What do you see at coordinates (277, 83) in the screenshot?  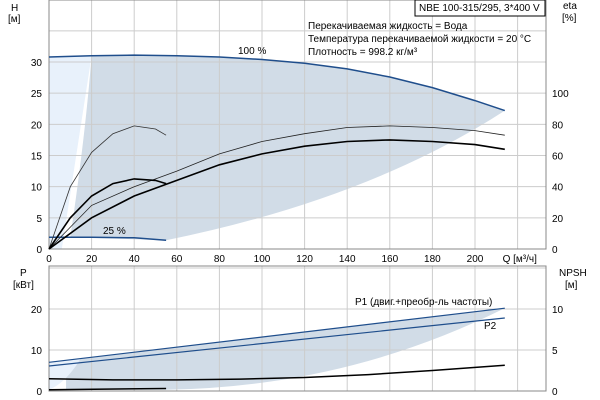 I see `series-100-` at bounding box center [277, 83].